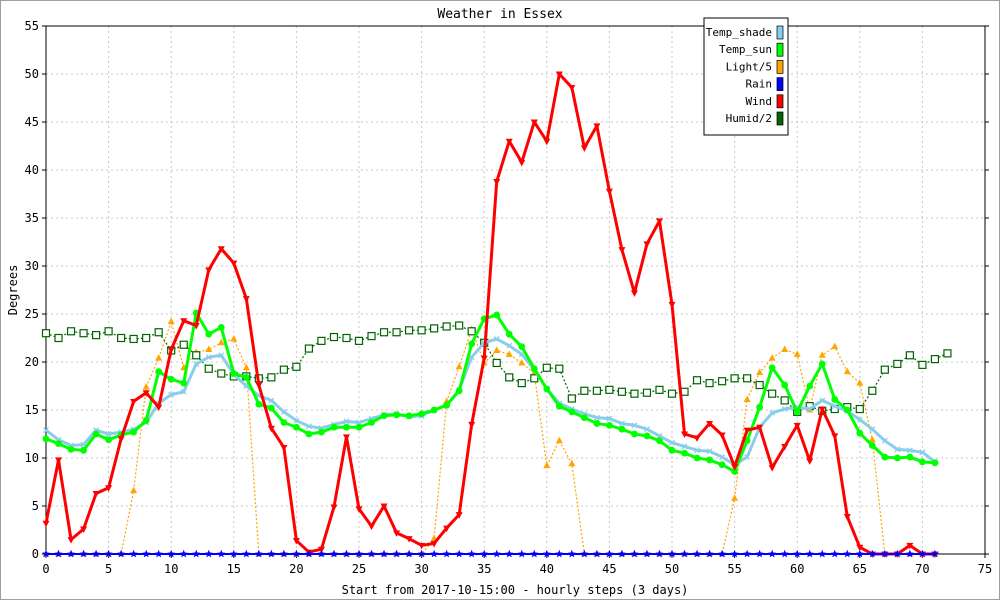 The image size is (1000, 600). I want to click on legend-label: Wind, so click(759, 101).